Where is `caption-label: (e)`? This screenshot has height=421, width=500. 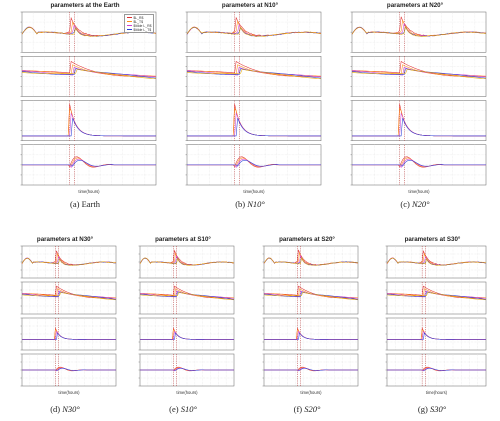 caption-label: (e) is located at coordinates (174, 409).